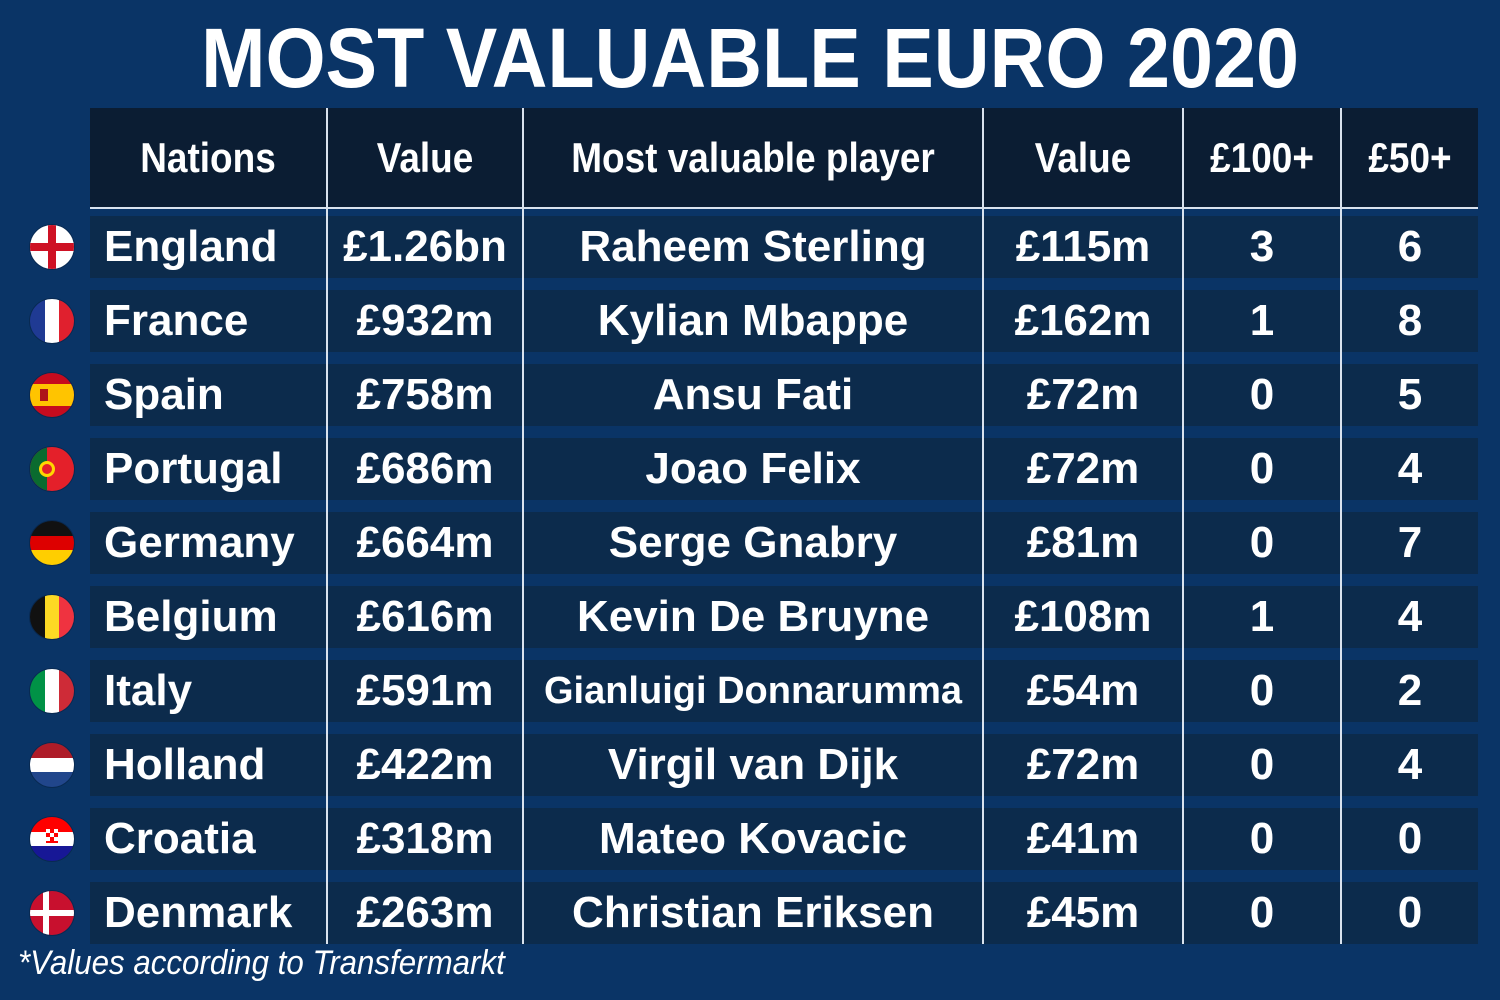 This screenshot has width=1500, height=1000. Describe the element at coordinates (164, 394) in the screenshot. I see `nation-cell: Spain` at that location.